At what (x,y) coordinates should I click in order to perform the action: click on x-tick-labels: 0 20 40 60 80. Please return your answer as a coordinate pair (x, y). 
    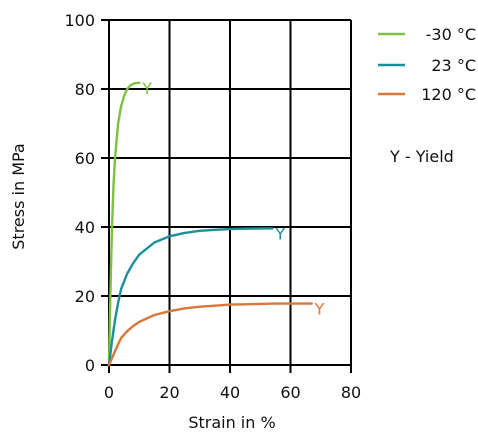
    Looking at the image, I should click on (232, 392).